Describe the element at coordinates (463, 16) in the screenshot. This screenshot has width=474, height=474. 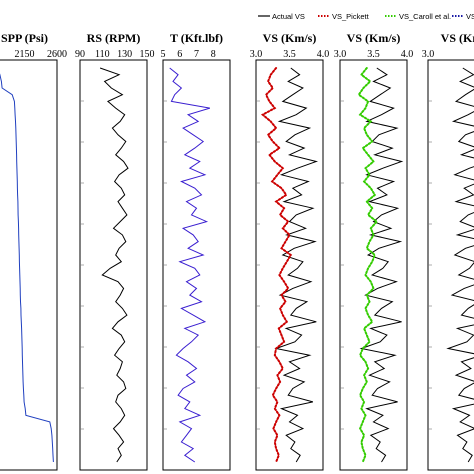
I see `legend-entry-3: VS_` at that location.